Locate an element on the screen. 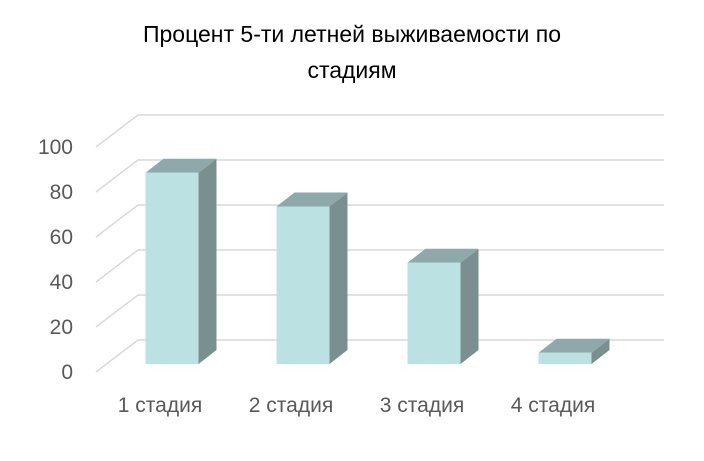 This screenshot has width=704, height=461. x-tick-label: 4 стадия is located at coordinates (553, 405).